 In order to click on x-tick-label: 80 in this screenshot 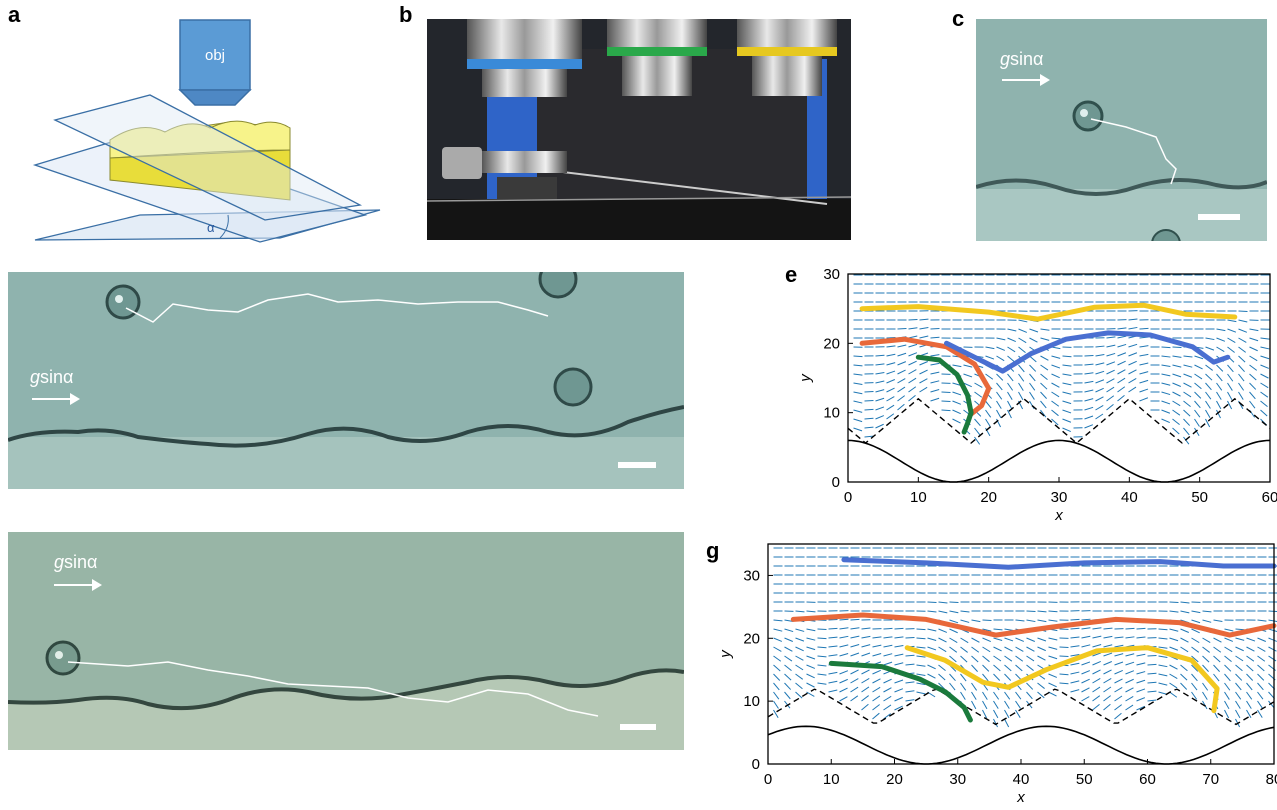, I will do `click(1271, 779)`.